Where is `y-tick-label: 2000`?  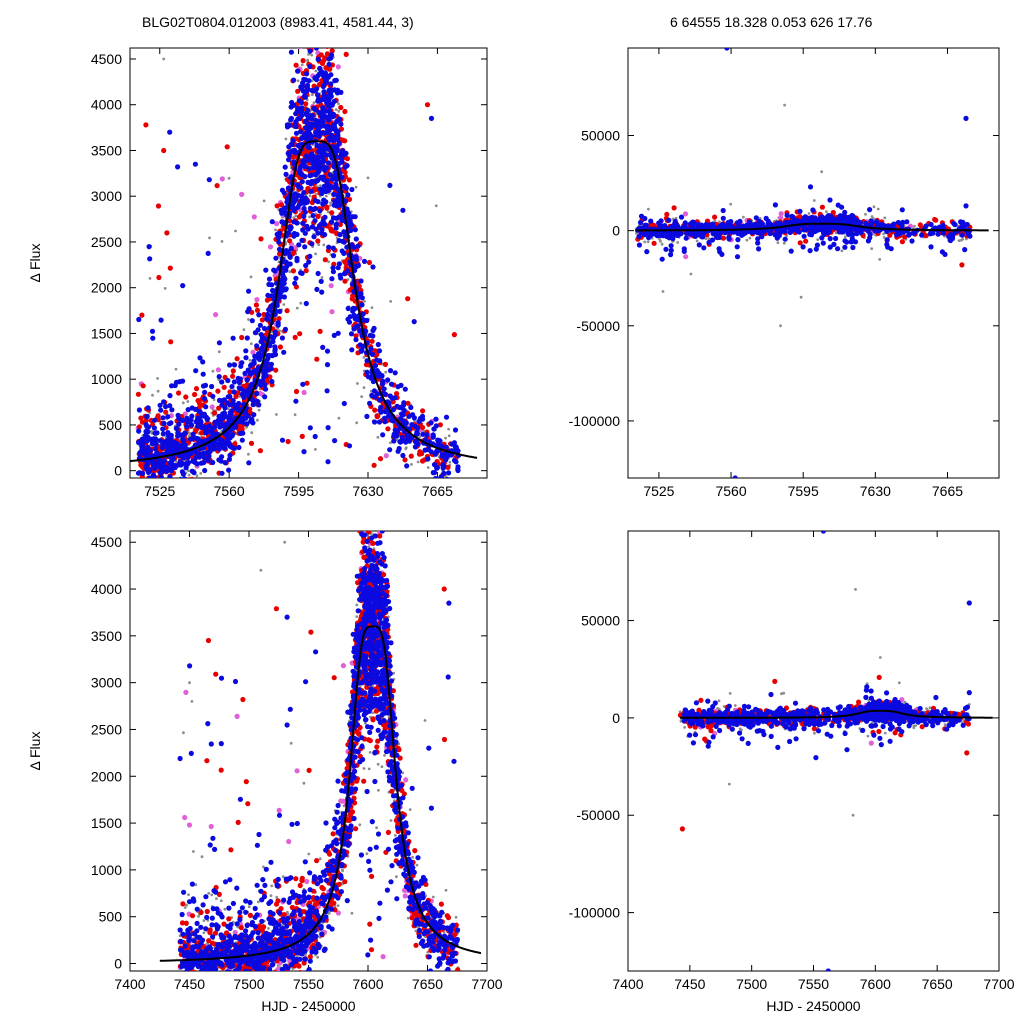
y-tick-label: 2000 is located at coordinates (106, 288).